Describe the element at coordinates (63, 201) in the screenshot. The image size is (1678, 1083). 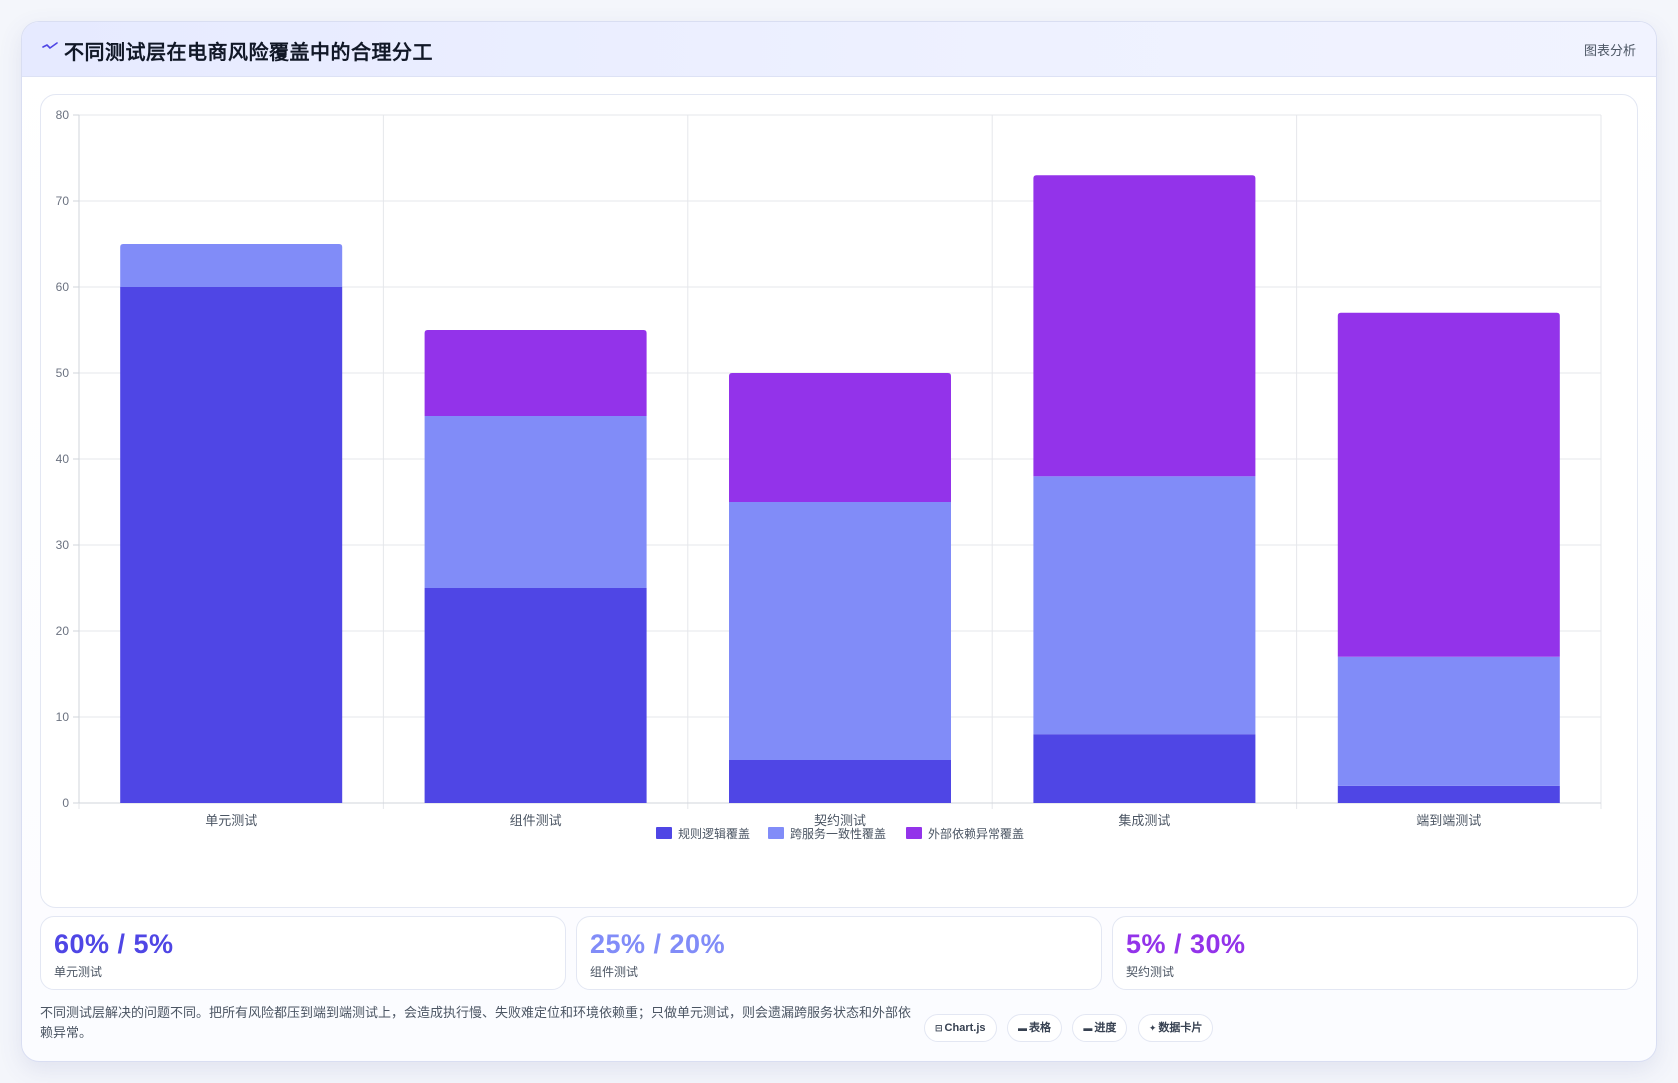
I see `y-tick-label: 70` at that location.